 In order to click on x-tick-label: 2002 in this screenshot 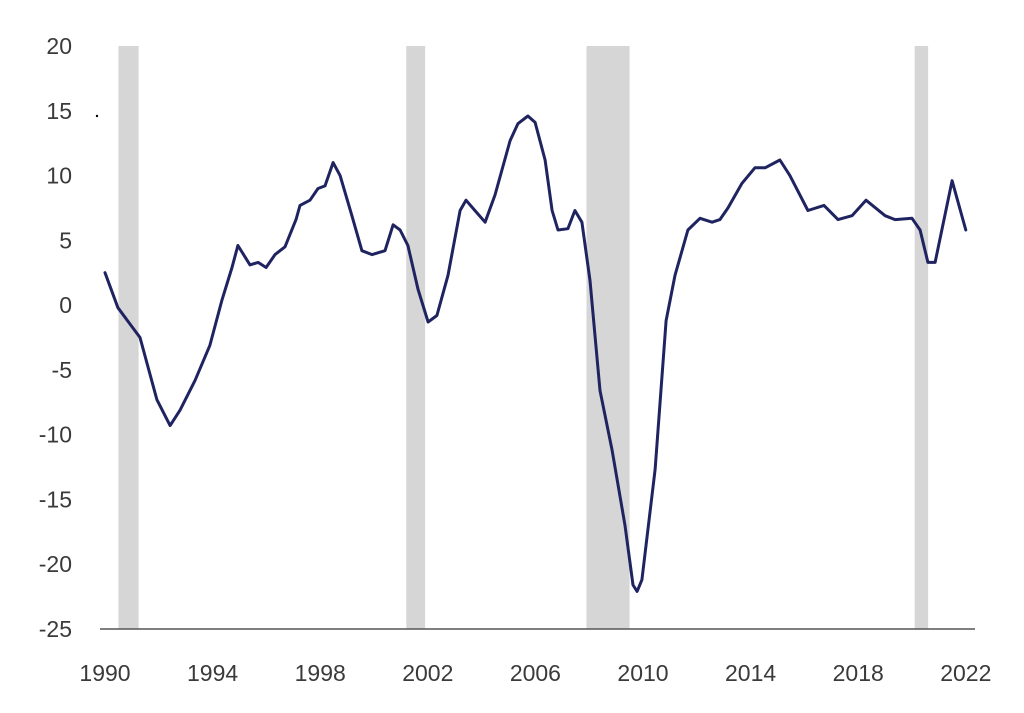, I will do `click(427, 673)`.